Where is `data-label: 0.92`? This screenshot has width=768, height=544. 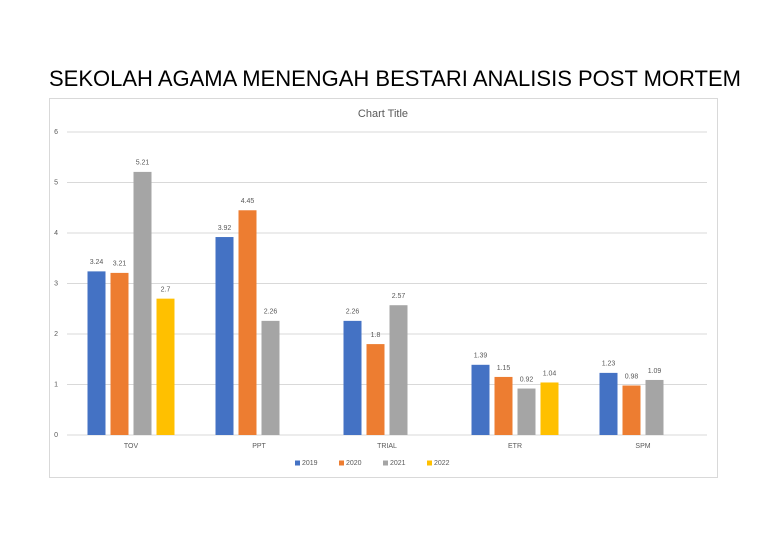 data-label: 0.92 is located at coordinates (527, 379).